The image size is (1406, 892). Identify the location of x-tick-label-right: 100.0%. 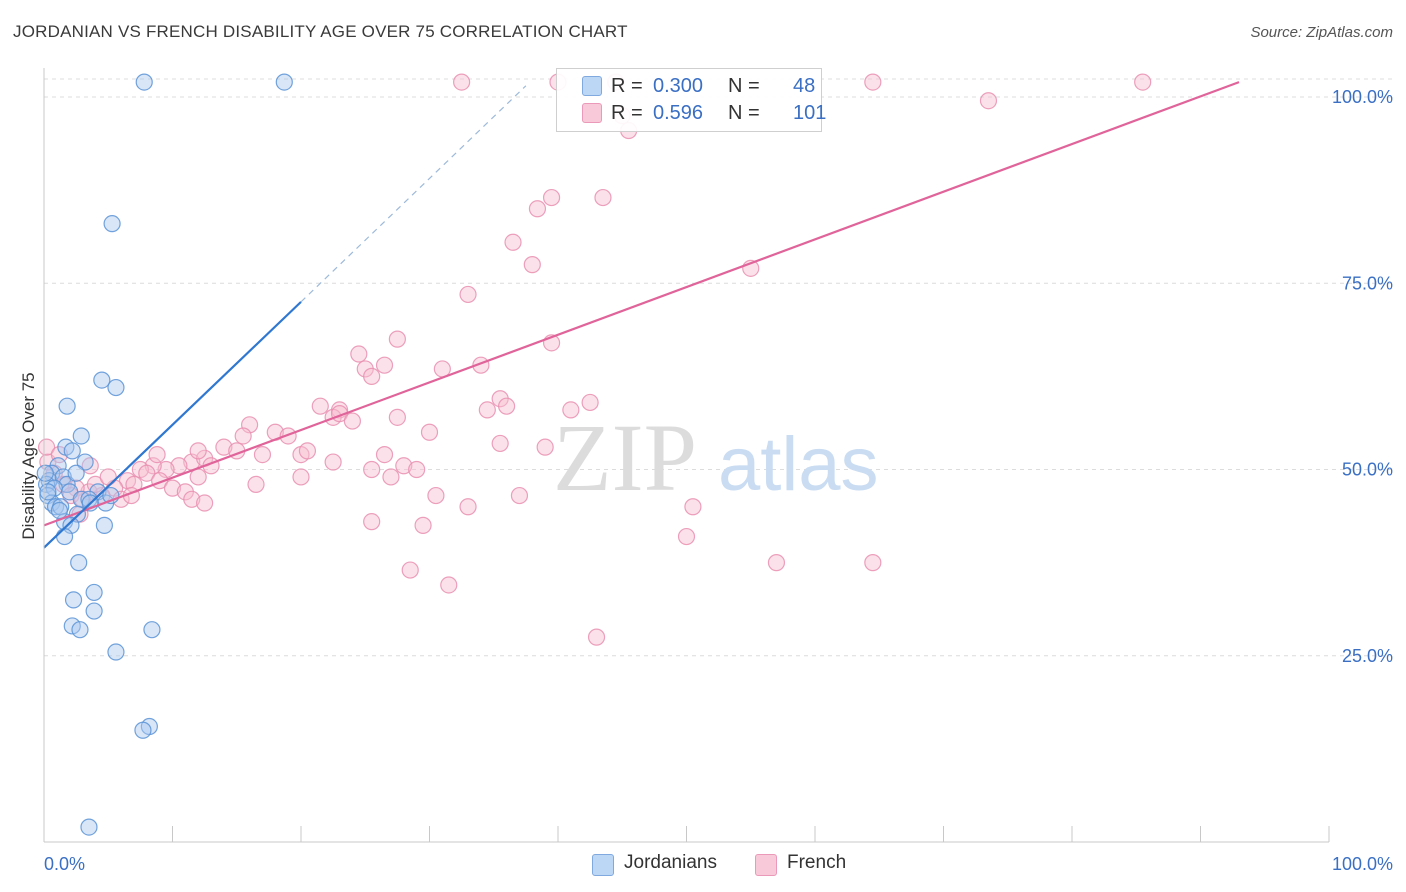
(1362, 864).